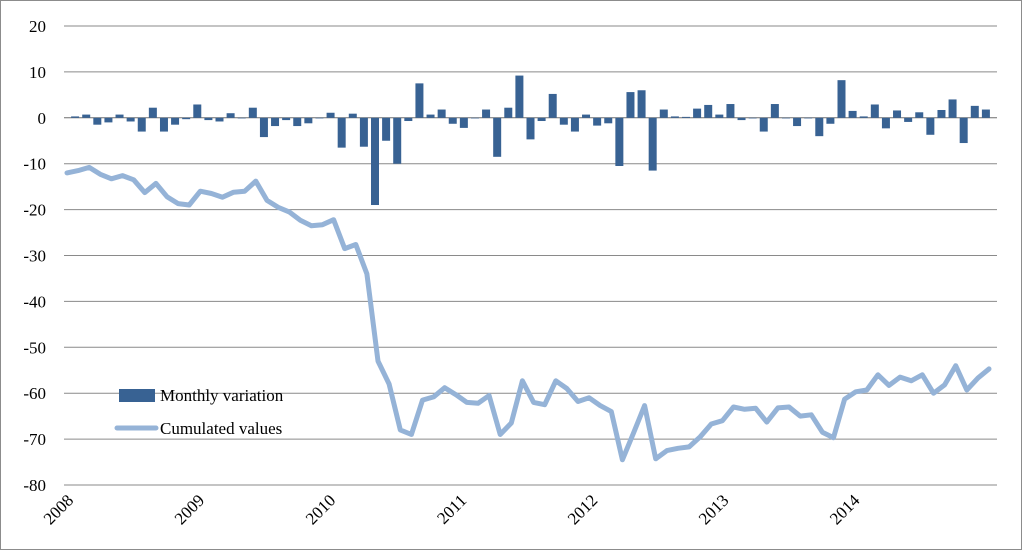  I want to click on y-tick-label: -30, so click(34, 256).